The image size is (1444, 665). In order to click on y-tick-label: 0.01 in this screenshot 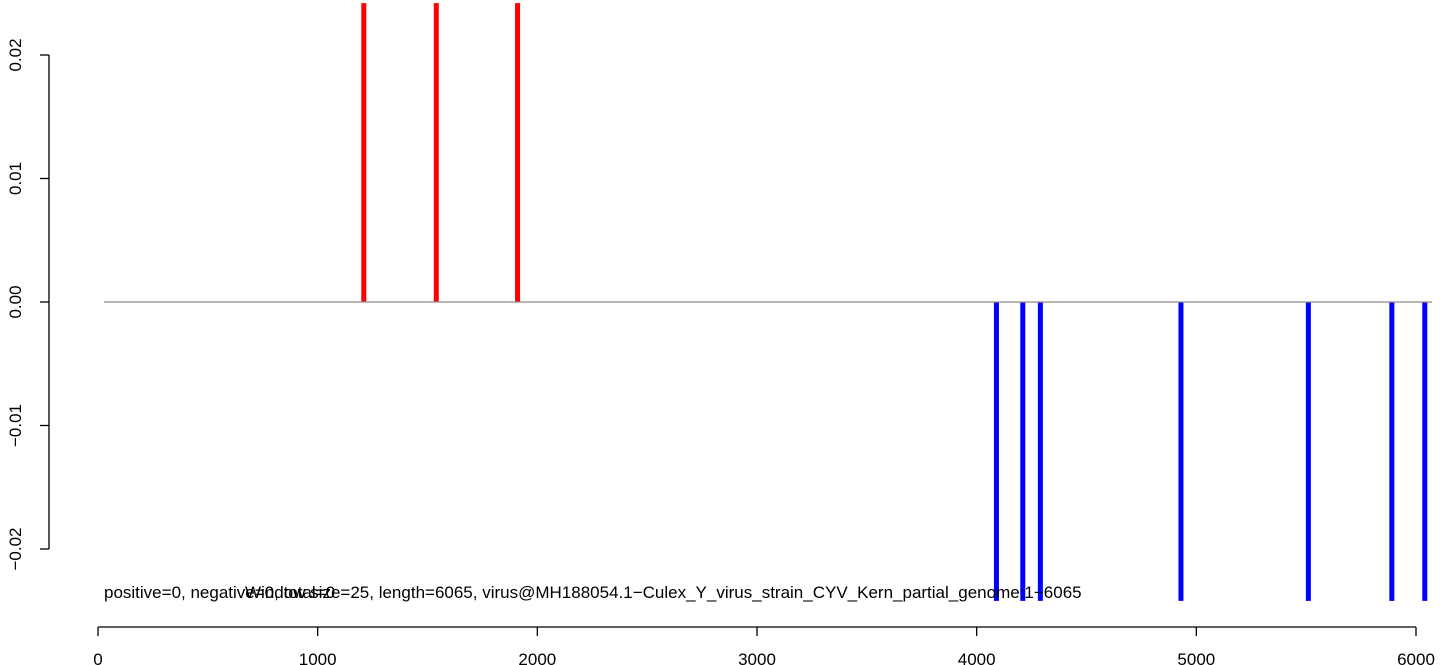, I will do `click(15, 178)`.